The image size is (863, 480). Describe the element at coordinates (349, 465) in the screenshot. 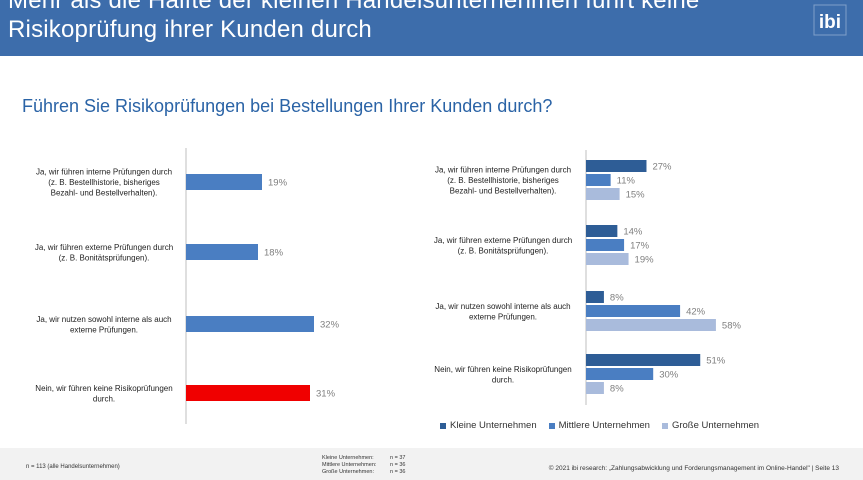

I see `sample-label: Mittlere Unternehmen:` at that location.